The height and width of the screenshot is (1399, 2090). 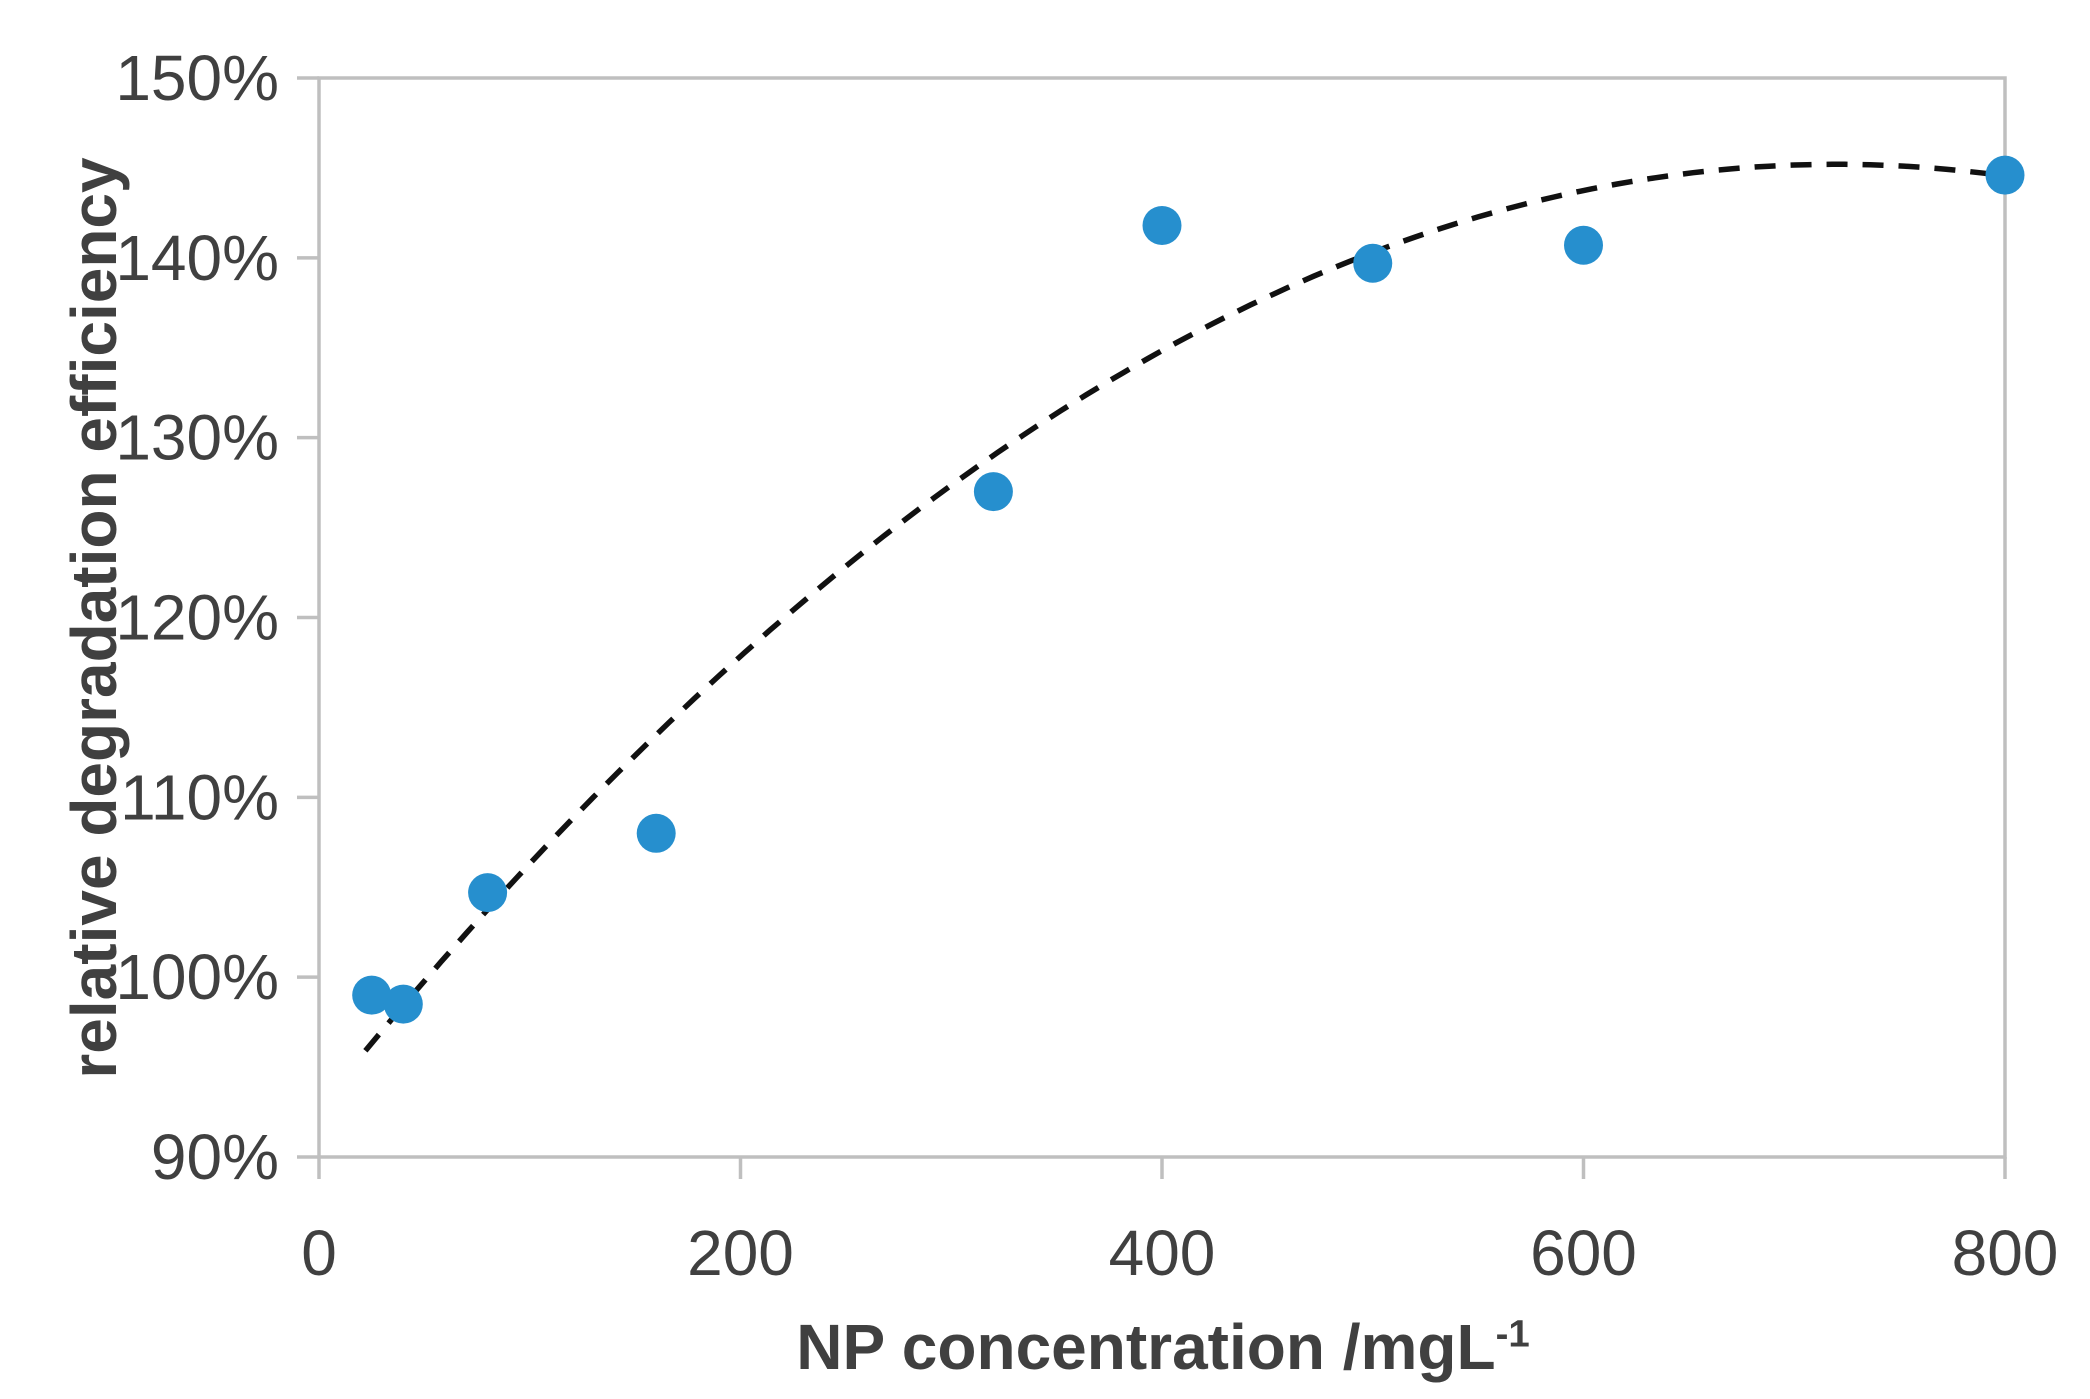 What do you see at coordinates (656, 833) in the screenshot?
I see `data-point-x160` at bounding box center [656, 833].